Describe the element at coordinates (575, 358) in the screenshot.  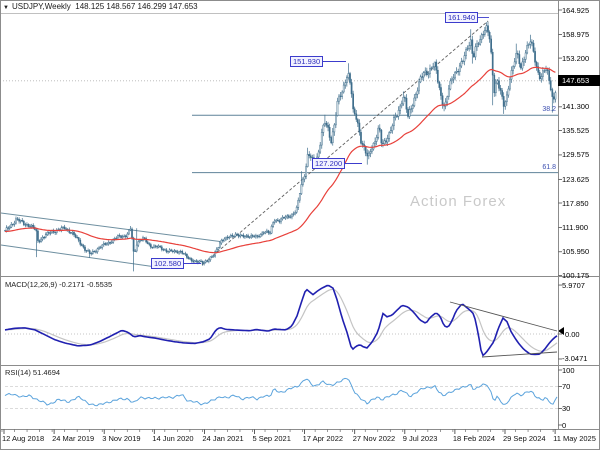
I see `macd-axis-min: -3.0471` at that location.